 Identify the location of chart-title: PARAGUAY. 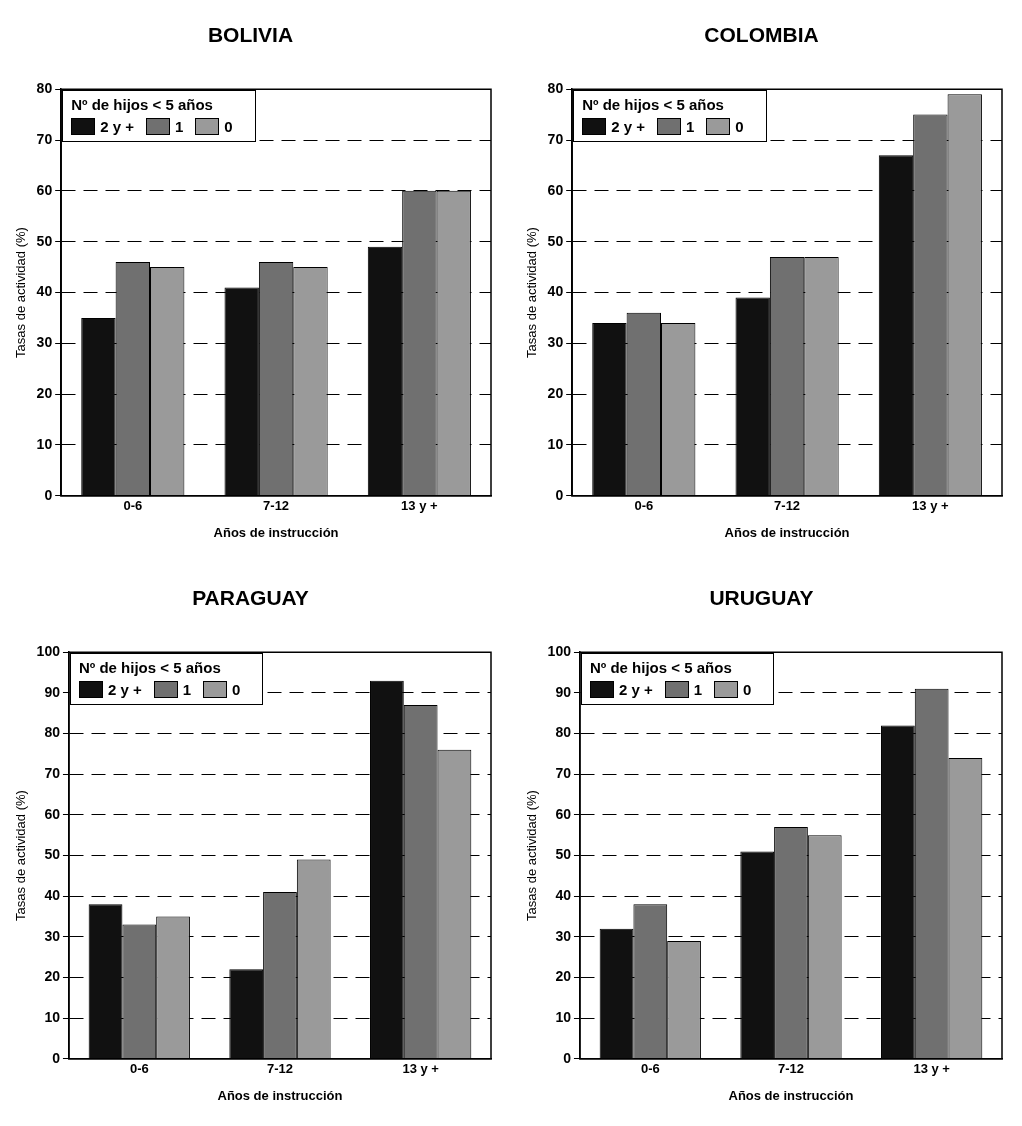
(250, 598).